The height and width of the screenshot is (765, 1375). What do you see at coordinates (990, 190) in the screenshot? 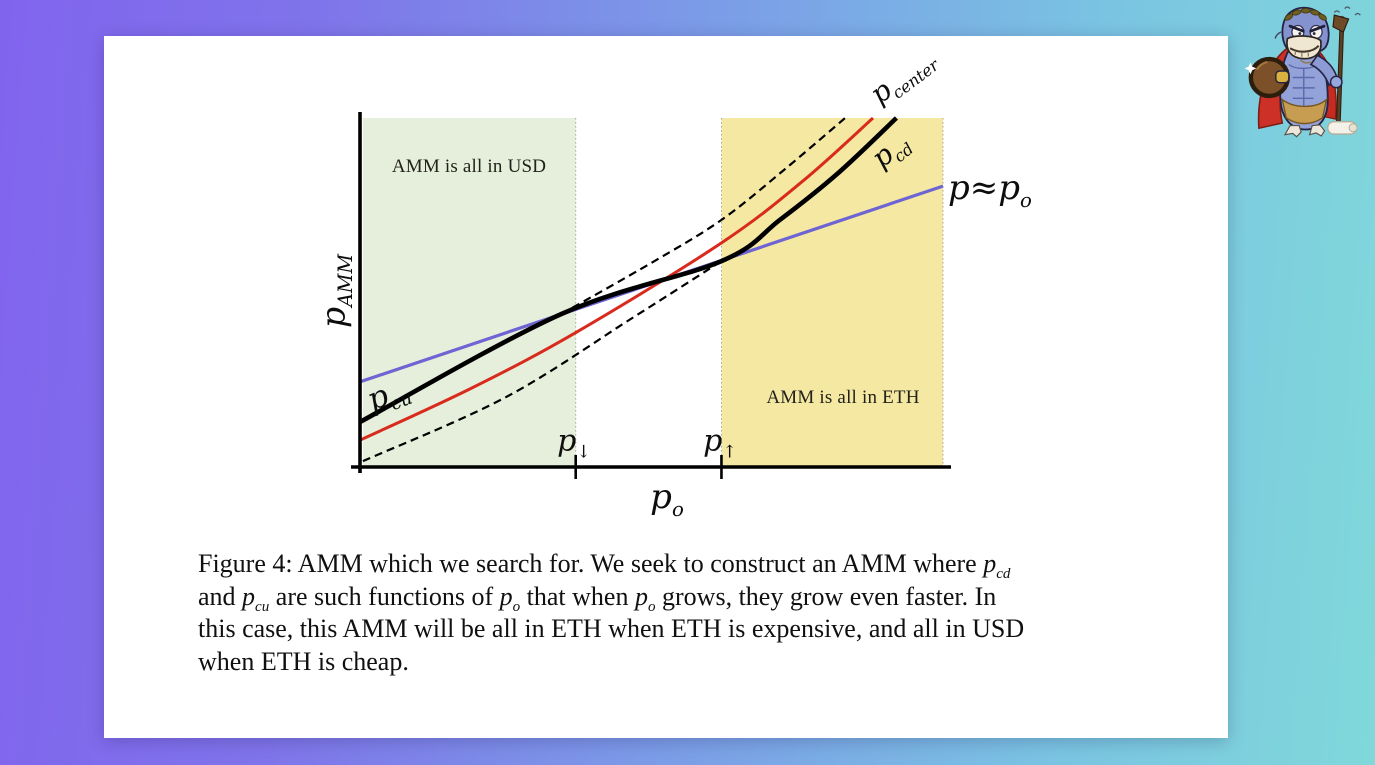
I see `market-price-line-label: p≈po` at bounding box center [990, 190].